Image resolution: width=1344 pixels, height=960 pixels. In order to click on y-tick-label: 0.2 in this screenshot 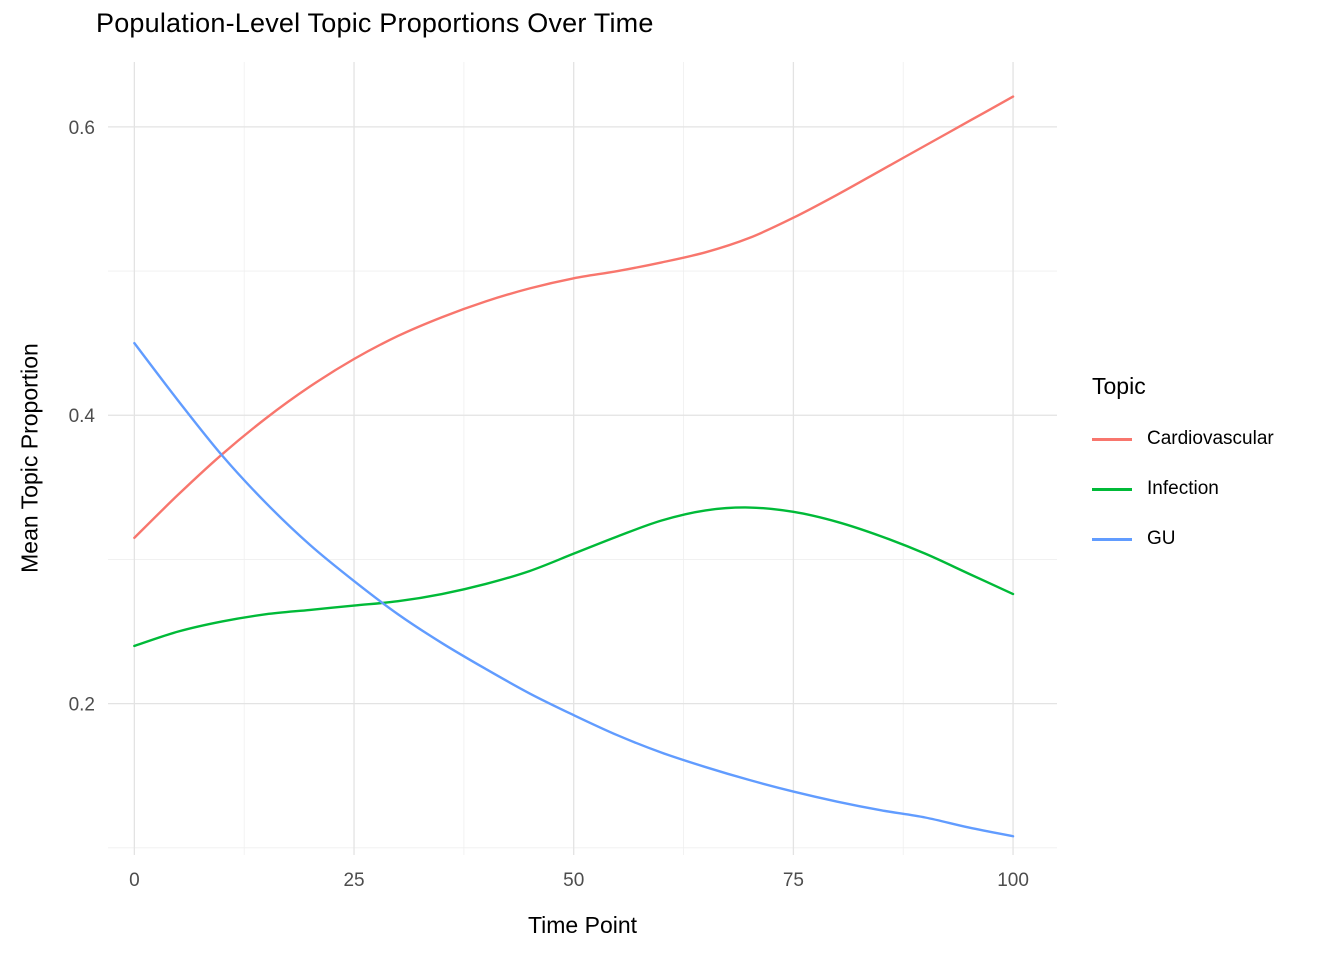, I will do `click(82, 705)`.